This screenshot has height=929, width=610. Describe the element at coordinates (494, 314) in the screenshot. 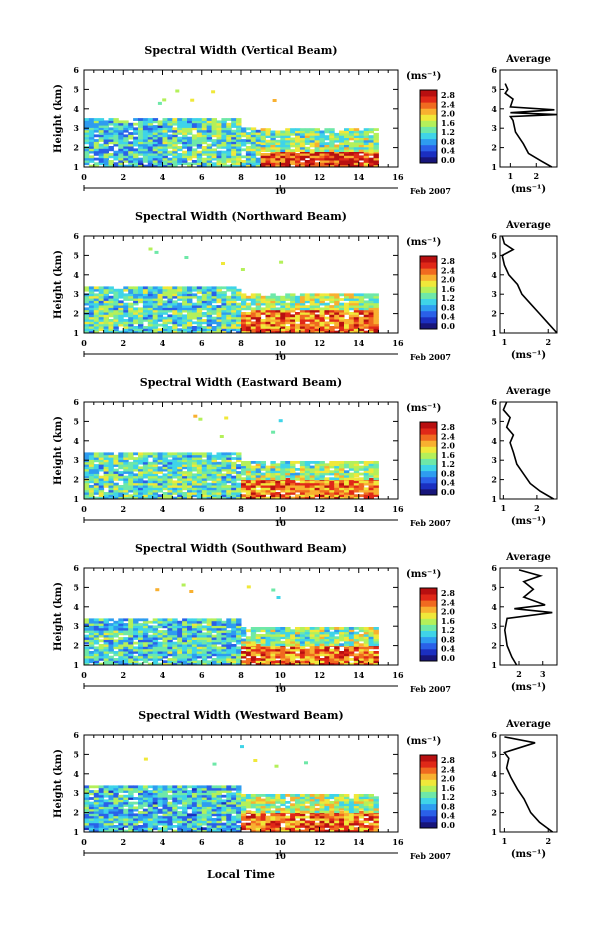

I see `avg-y-tick-label: 2` at that location.